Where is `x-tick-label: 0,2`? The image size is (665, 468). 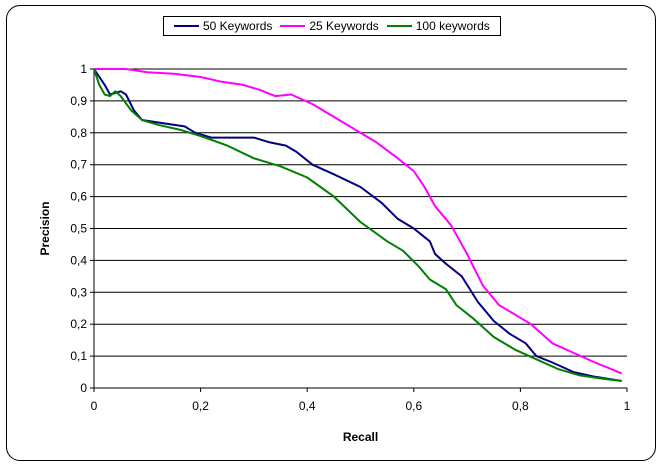 x-tick-label: 0,2 is located at coordinates (200, 406).